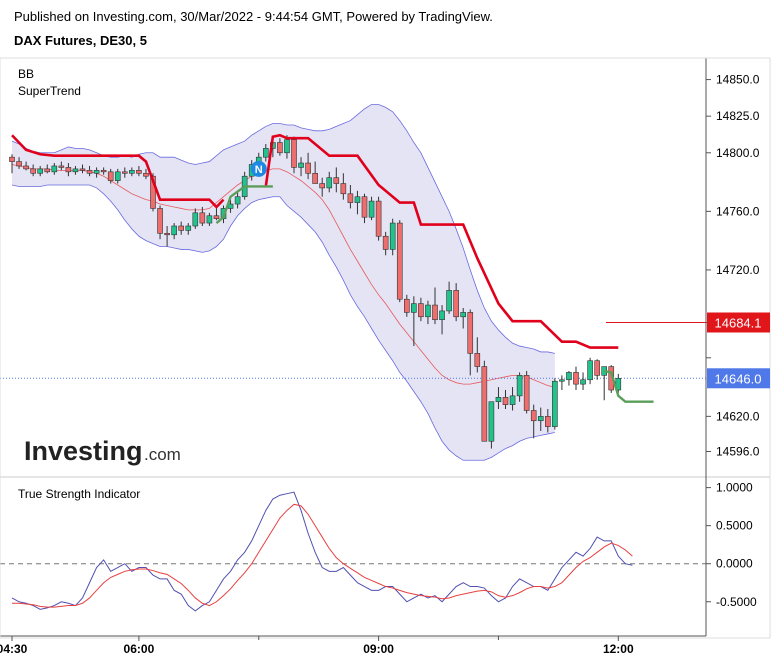 This screenshot has height=663, width=777. I want to click on news-marker, so click(258, 168).